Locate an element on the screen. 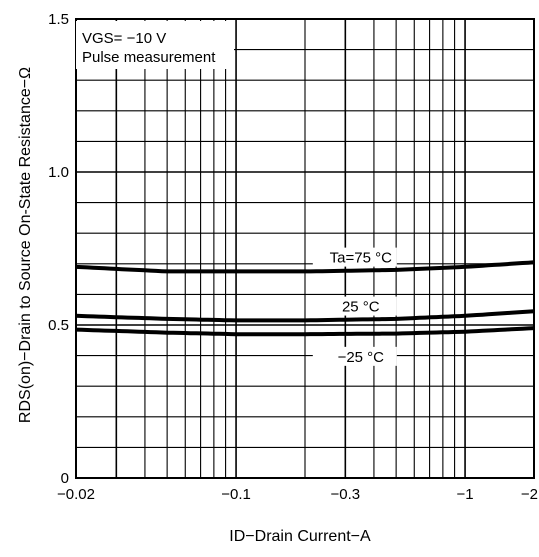  series-label-group-2: −25 °C is located at coordinates (354, 356).